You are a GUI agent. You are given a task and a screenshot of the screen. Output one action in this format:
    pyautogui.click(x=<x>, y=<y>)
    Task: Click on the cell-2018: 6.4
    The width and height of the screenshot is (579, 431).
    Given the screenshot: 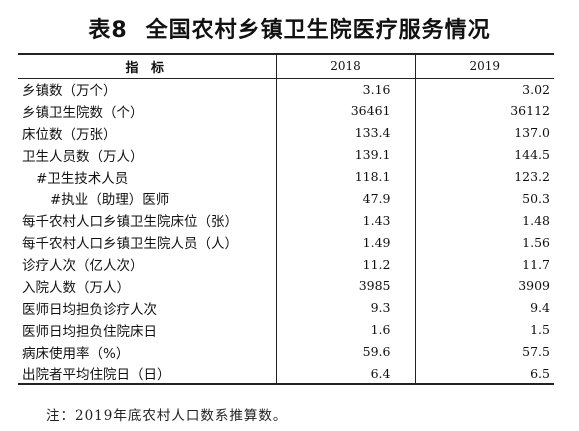 What is the action you would take?
    pyautogui.click(x=346, y=374)
    